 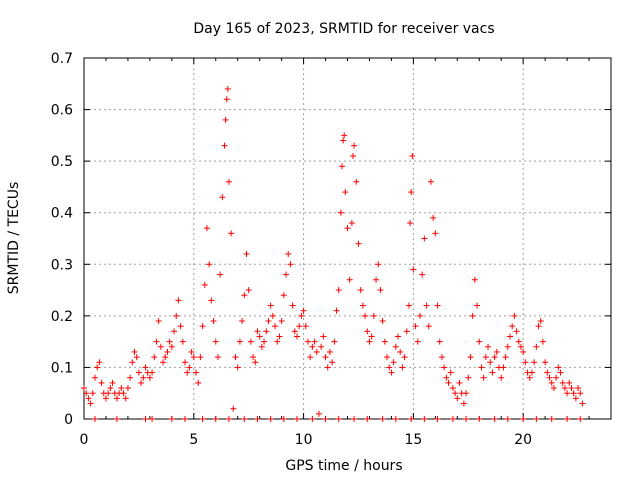 I want to click on y-tick-label: 0.2, so click(x=62, y=317).